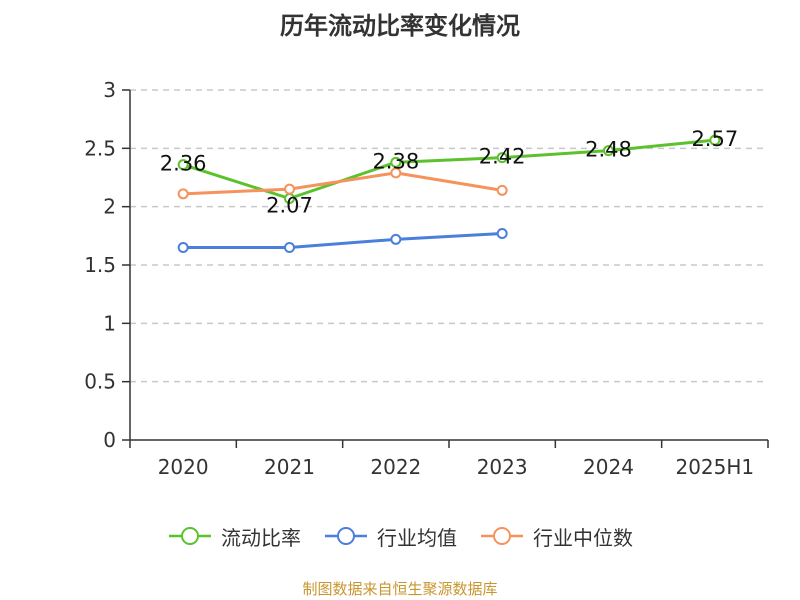 This screenshot has height=600, width=800. I want to click on data-label: 2.42, so click(502, 157).